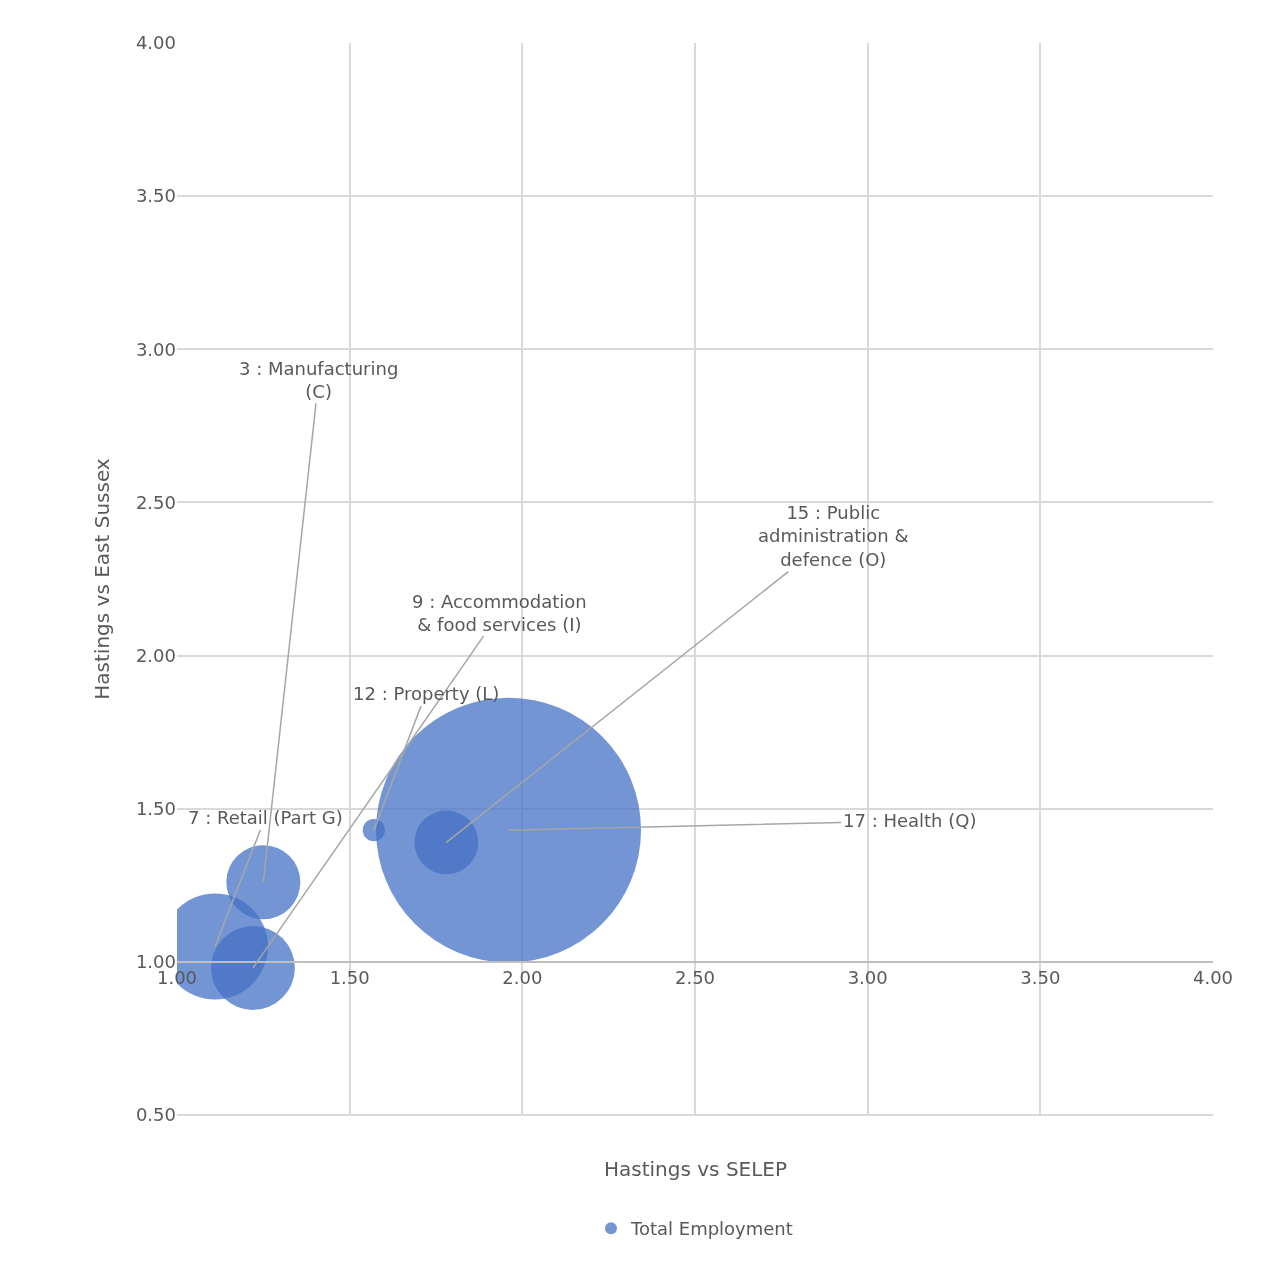 This screenshot has height=1269, width=1273. I want to click on annotation: 12 : Property (L), so click(426, 693).